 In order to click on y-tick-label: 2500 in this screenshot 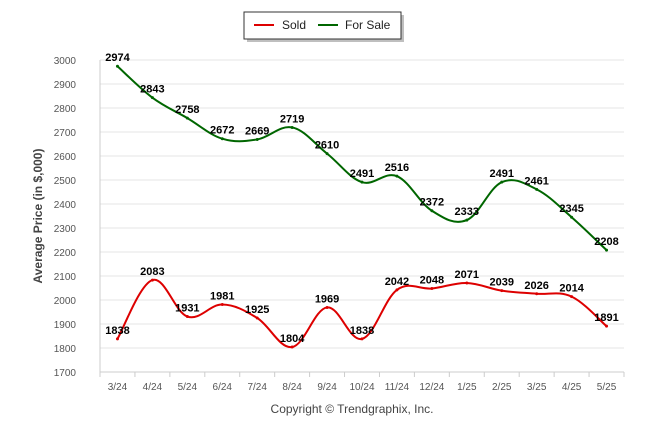, I will do `click(65, 181)`.